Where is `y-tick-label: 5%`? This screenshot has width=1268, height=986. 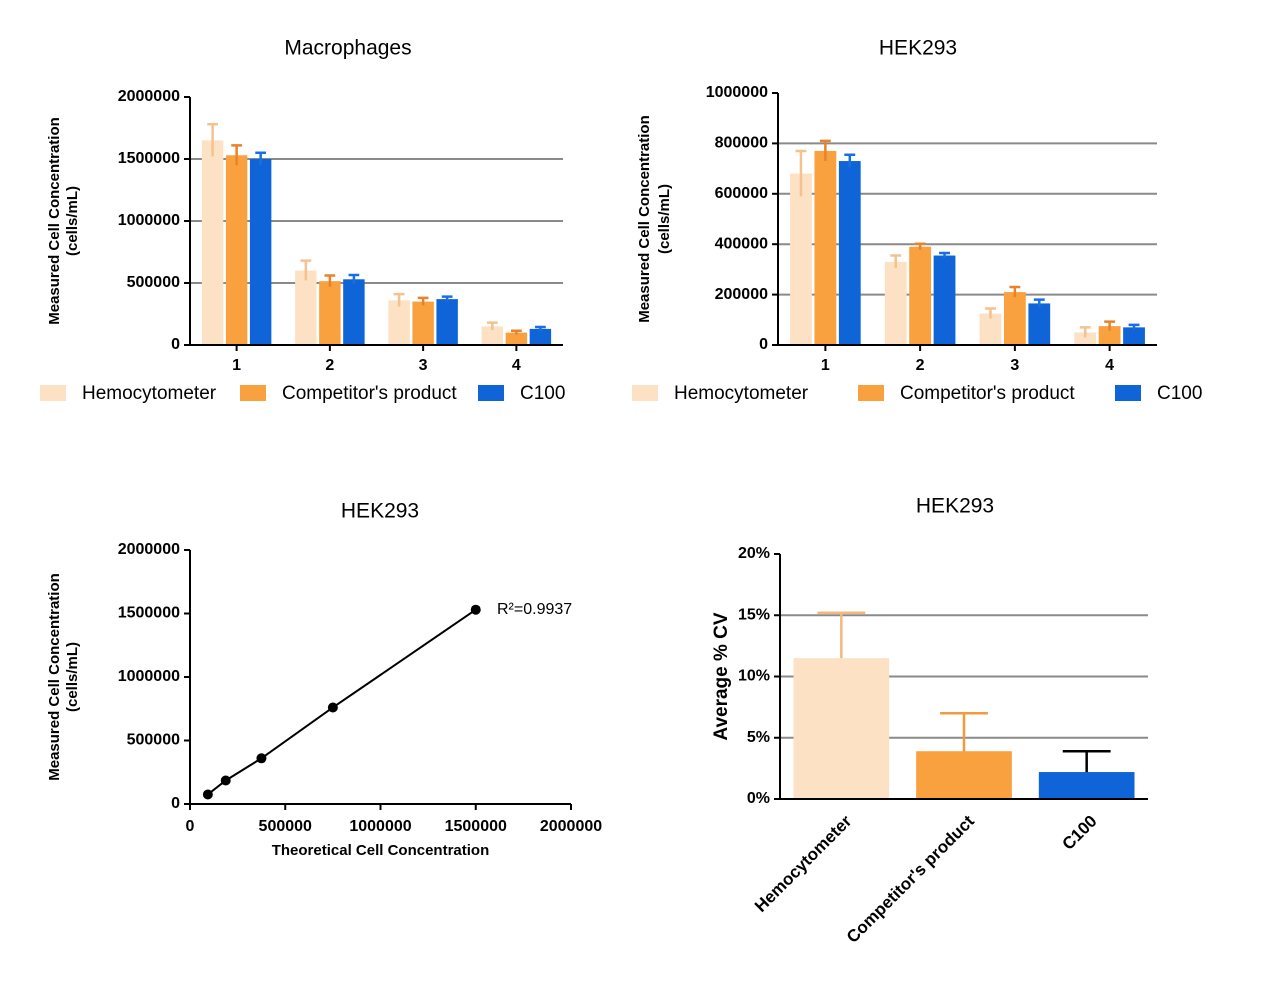
y-tick-label: 5% is located at coordinates (758, 737).